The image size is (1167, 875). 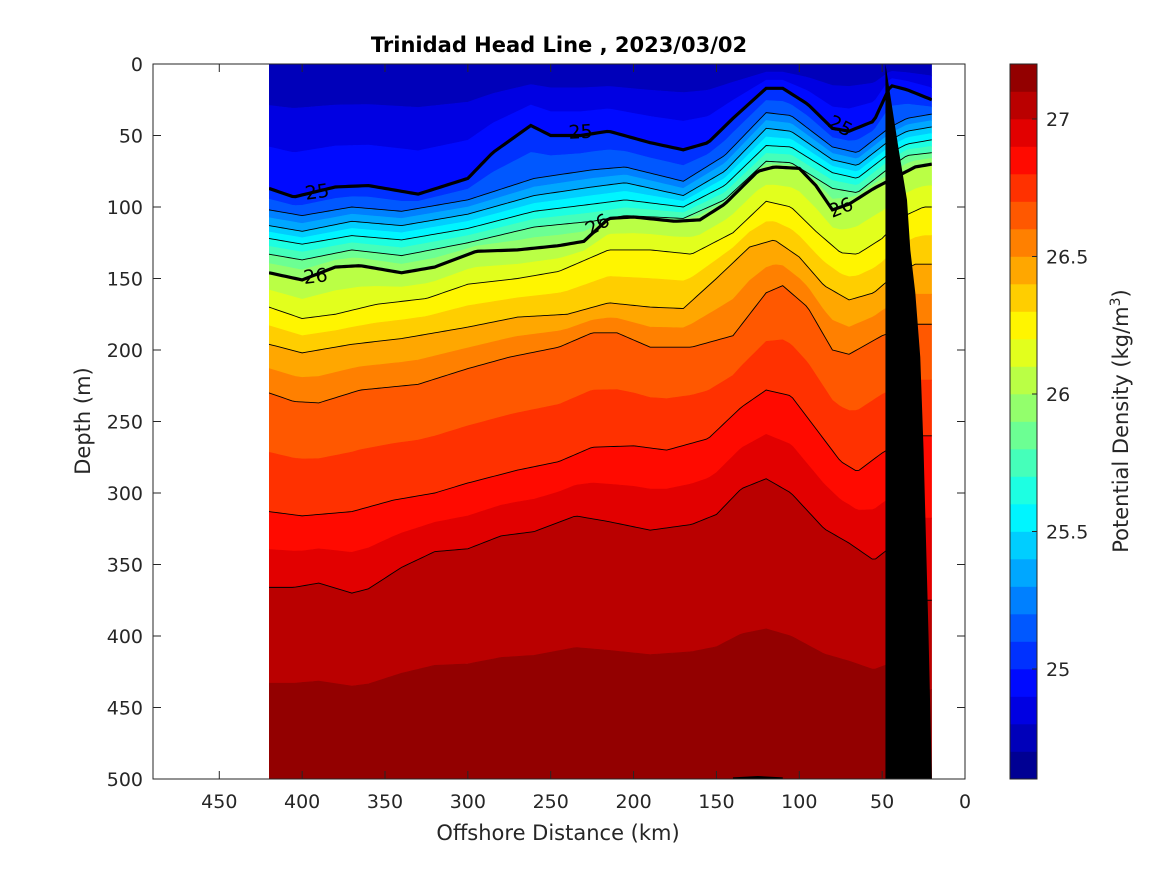 What do you see at coordinates (908, 421) in the screenshot?
I see `seafloor-bathymetry` at bounding box center [908, 421].